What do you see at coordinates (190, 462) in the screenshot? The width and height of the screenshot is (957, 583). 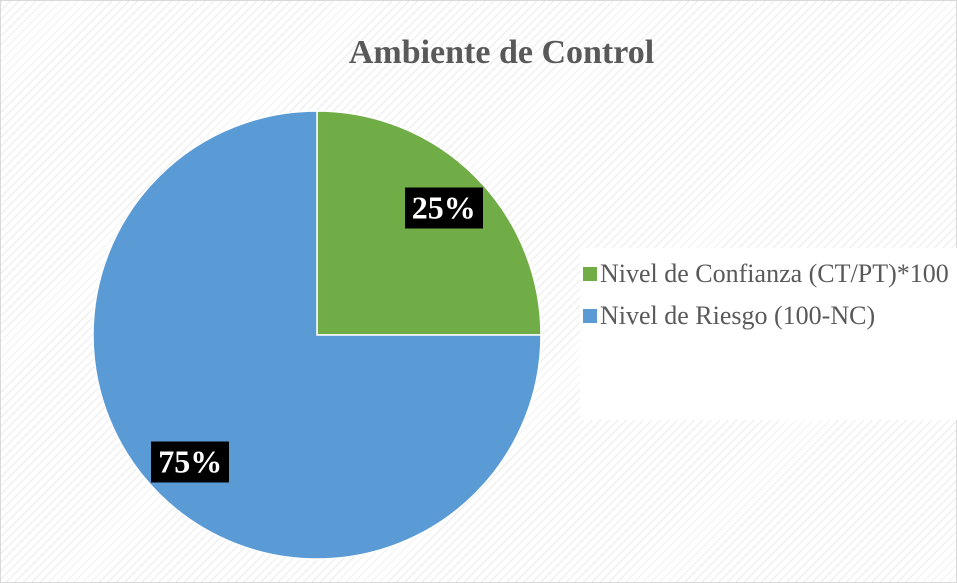 I see `data-label: 75%` at bounding box center [190, 462].